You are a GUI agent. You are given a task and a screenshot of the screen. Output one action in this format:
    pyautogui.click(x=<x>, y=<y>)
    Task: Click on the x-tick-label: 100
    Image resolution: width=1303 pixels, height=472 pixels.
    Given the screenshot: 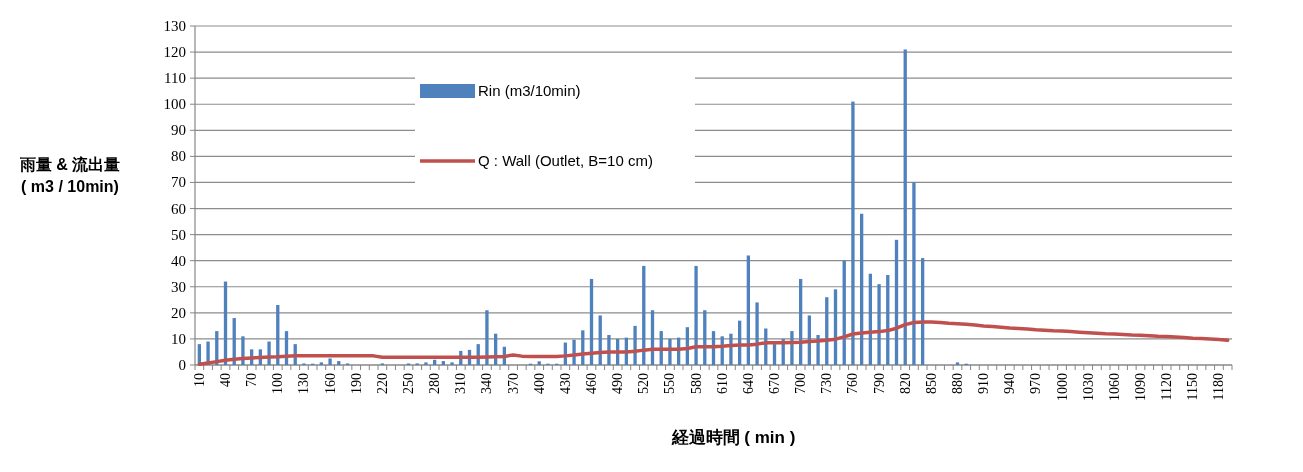 What is the action you would take?
    pyautogui.click(x=278, y=383)
    